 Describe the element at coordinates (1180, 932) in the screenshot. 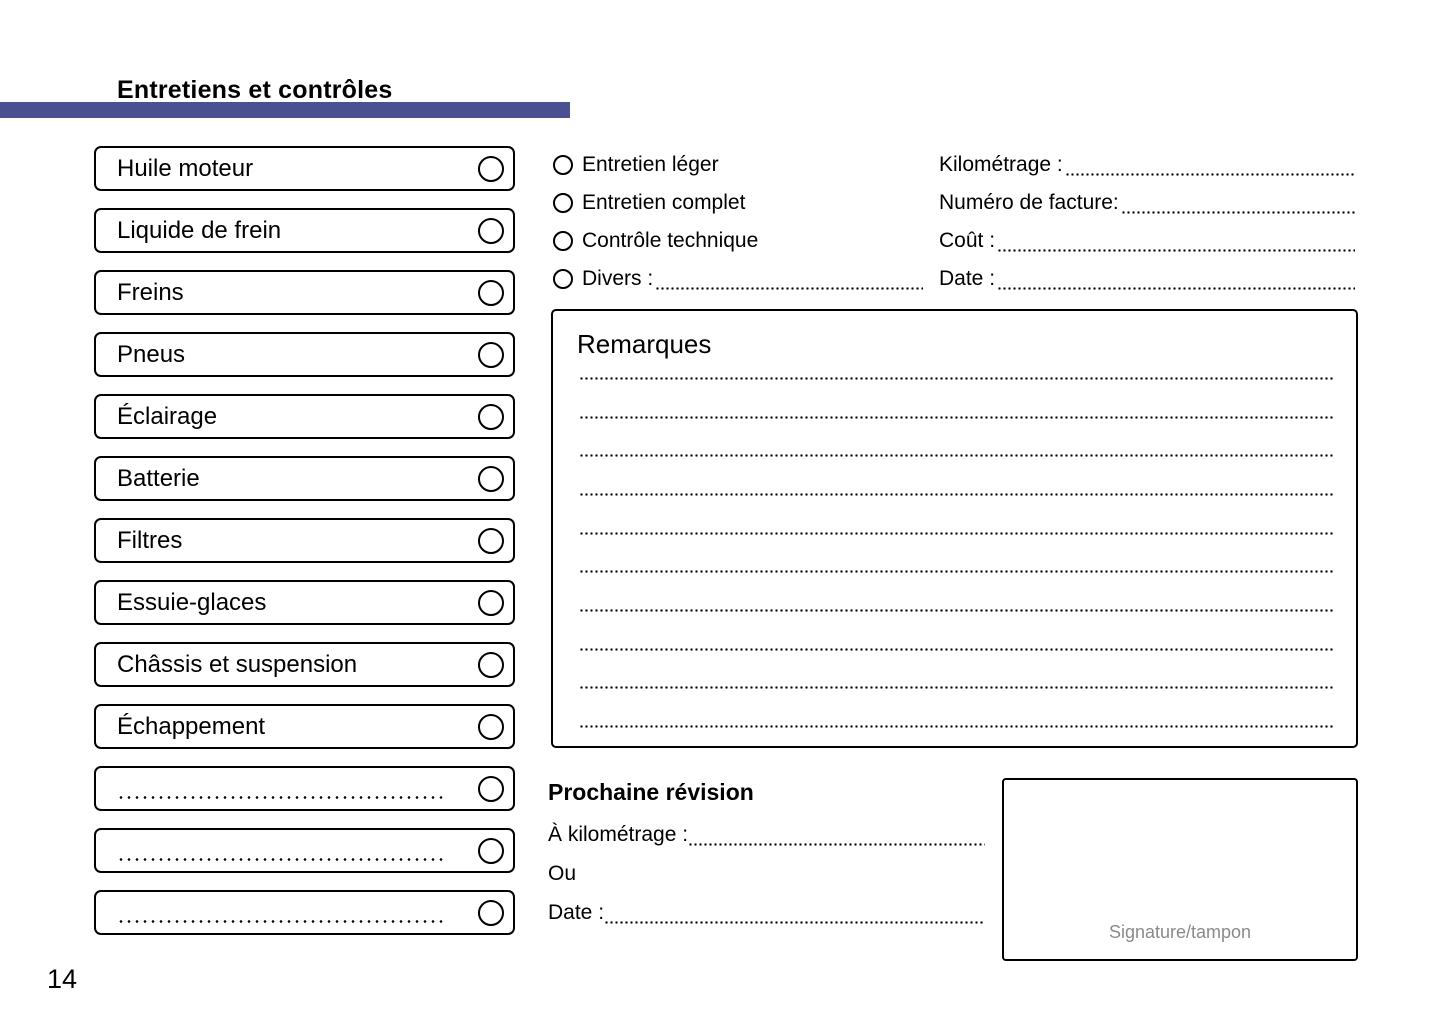

I see `signature-caption: Signature/tampon` at that location.